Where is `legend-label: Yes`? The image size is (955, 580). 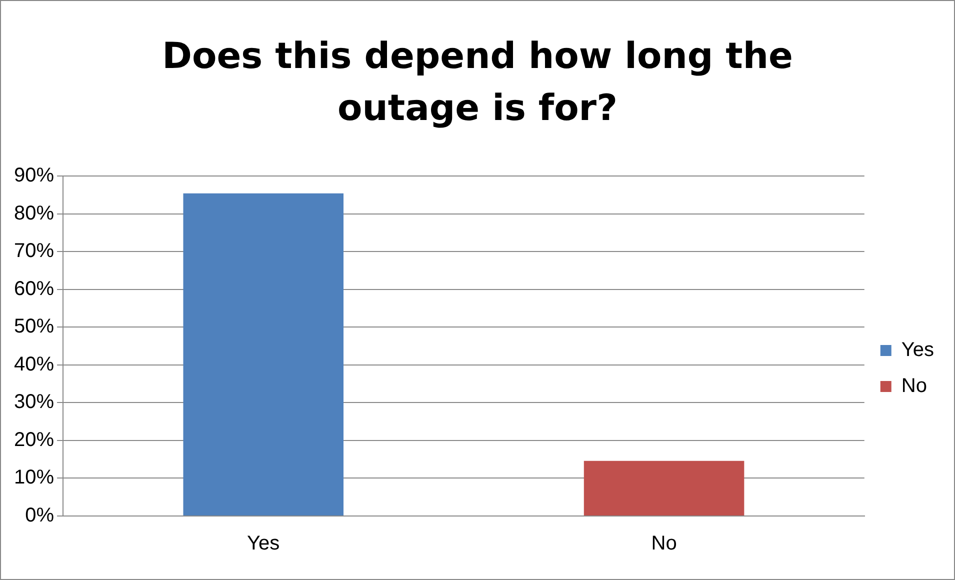
legend-label: Yes is located at coordinates (917, 350).